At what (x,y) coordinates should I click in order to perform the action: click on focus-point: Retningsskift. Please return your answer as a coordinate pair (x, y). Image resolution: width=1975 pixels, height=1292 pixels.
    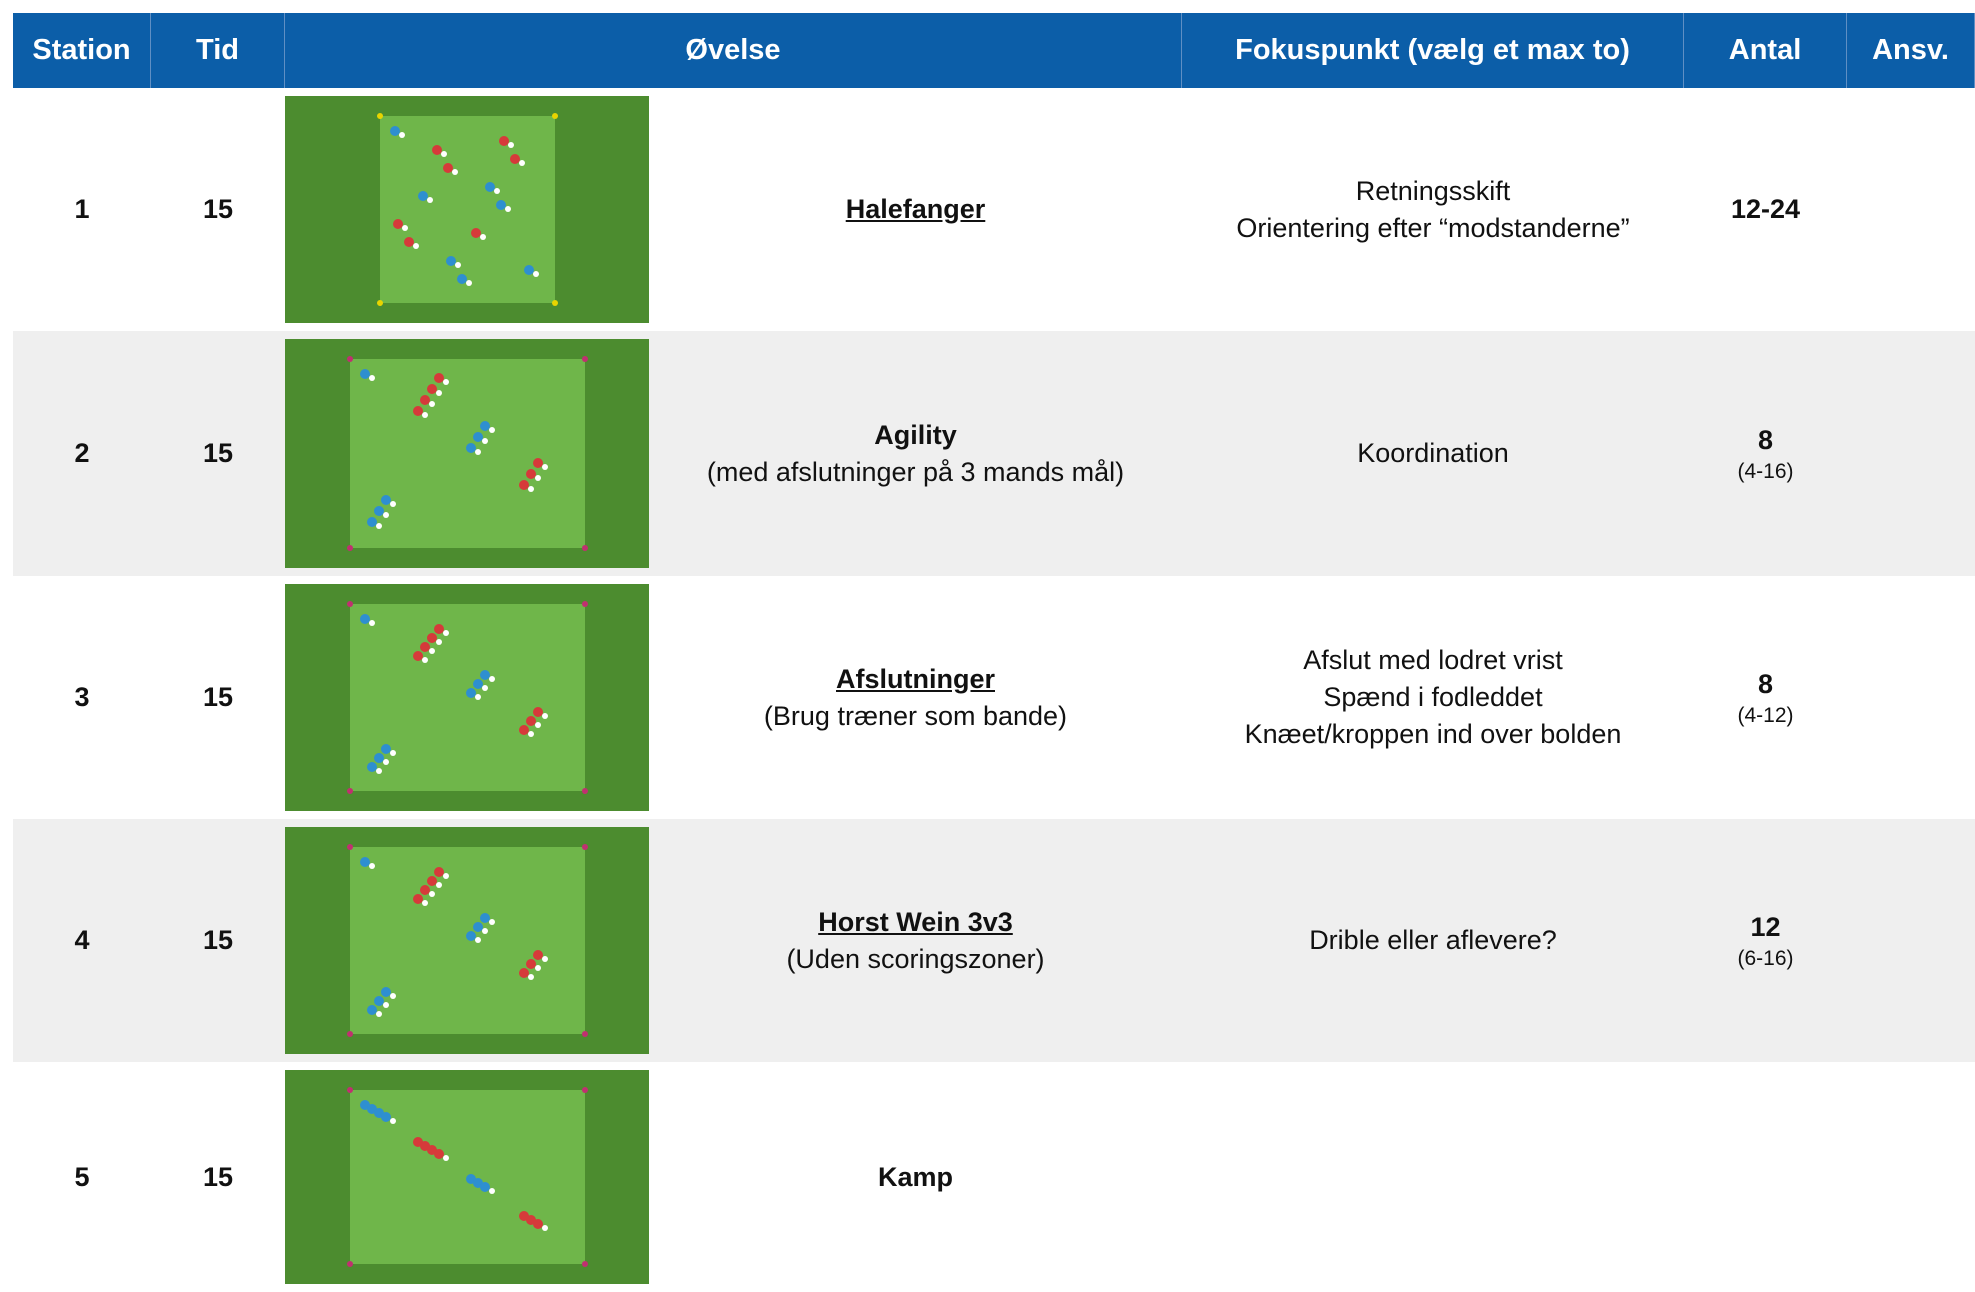
    Looking at the image, I should click on (1433, 190).